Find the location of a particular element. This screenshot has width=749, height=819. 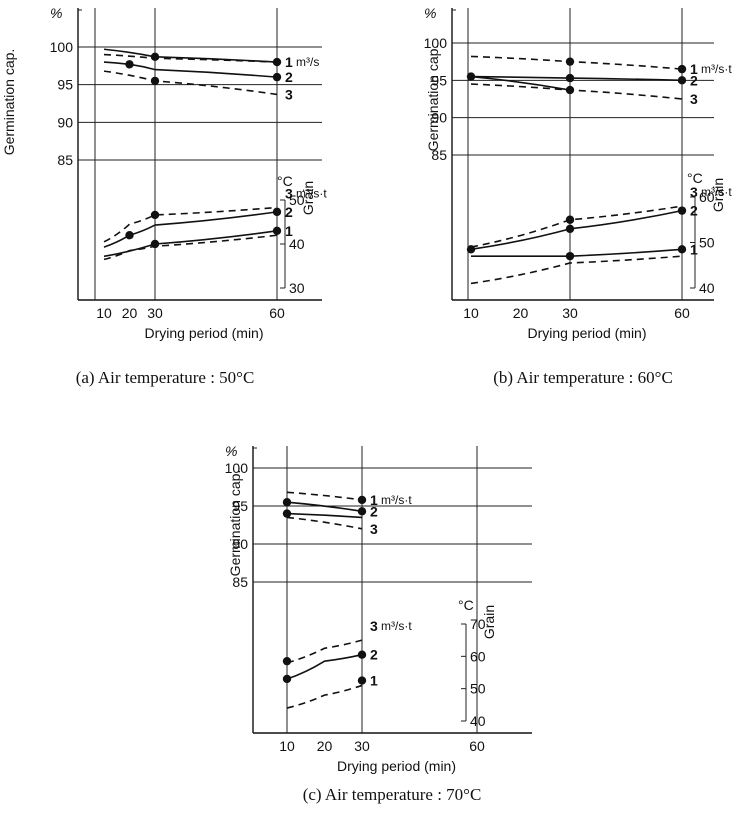

germination-series: 1 m³/s23 is located at coordinates (211, 75).